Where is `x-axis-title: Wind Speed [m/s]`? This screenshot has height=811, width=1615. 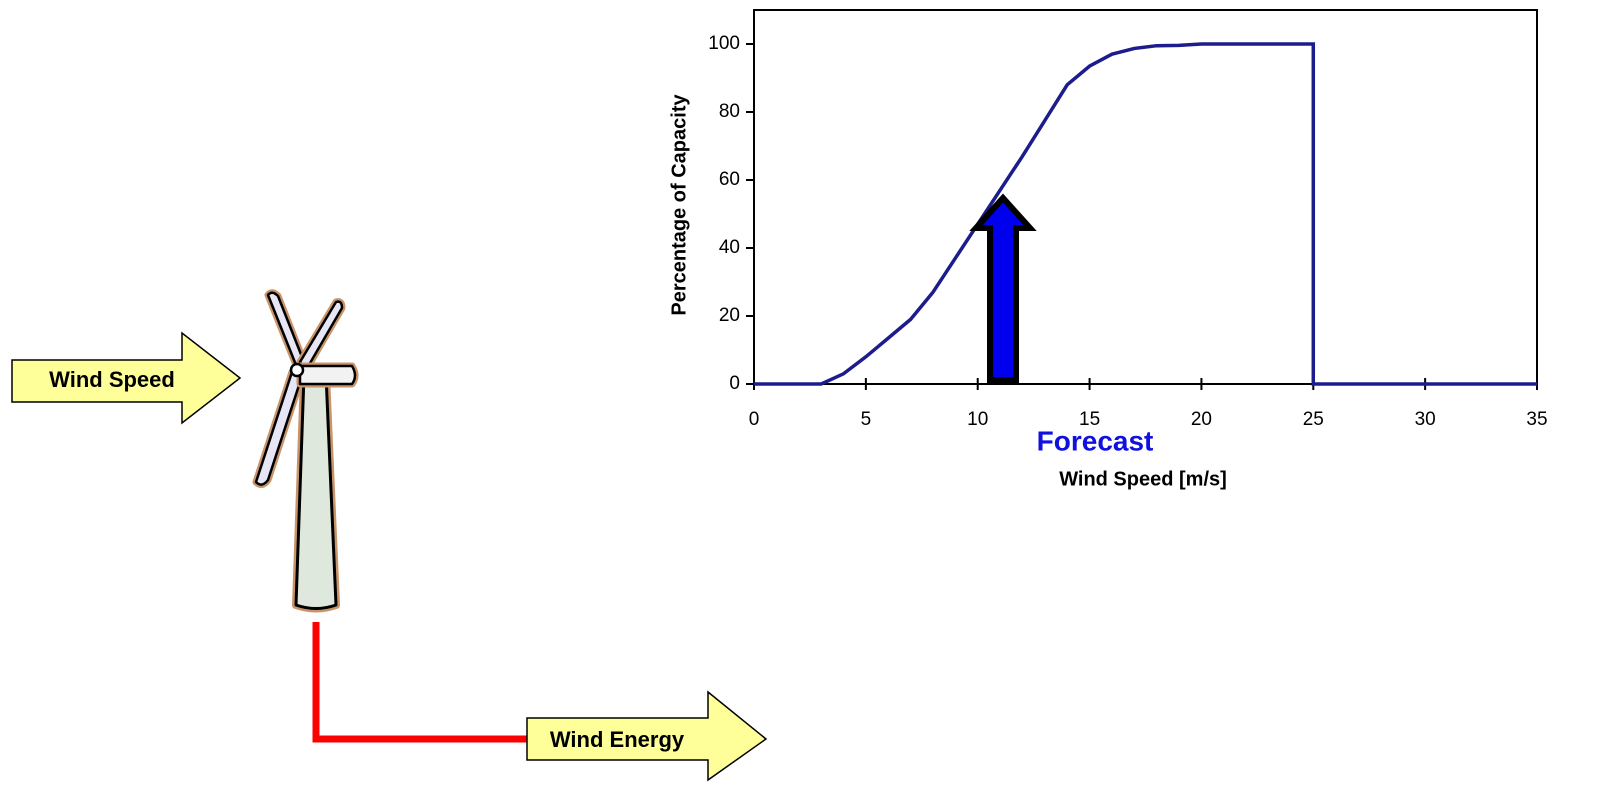
x-axis-title: Wind Speed [m/s] is located at coordinates (1143, 479).